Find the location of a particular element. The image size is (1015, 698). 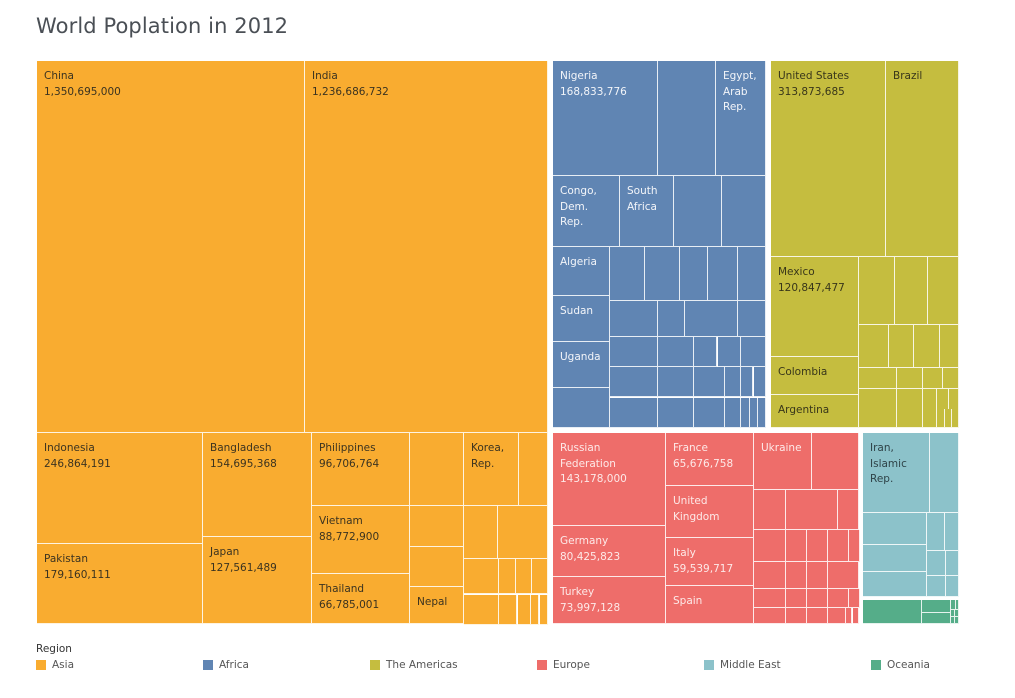

legend-item-africa: Africa is located at coordinates (226, 665).